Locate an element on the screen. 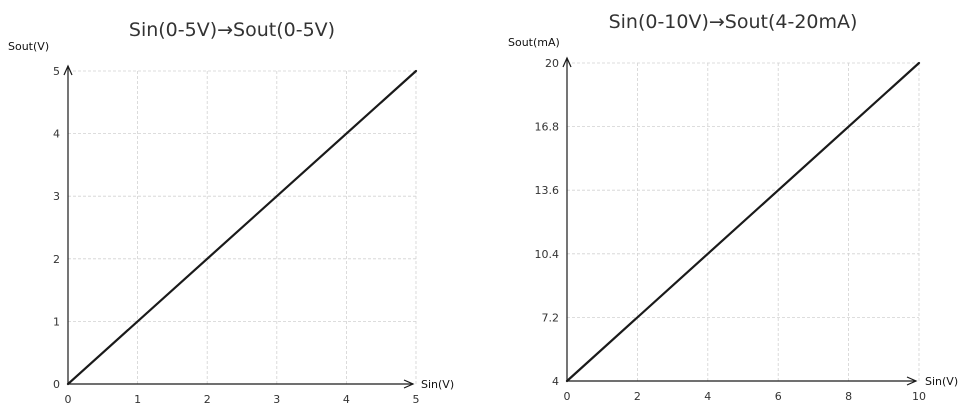  chart-right-x-tick-label: 4 is located at coordinates (707, 396).